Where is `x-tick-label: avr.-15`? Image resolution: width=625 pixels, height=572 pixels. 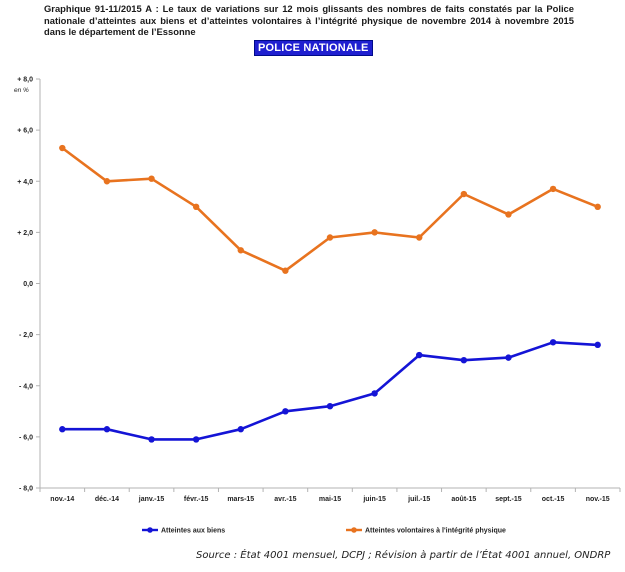
x-tick-label: avr.-15 is located at coordinates (285, 499).